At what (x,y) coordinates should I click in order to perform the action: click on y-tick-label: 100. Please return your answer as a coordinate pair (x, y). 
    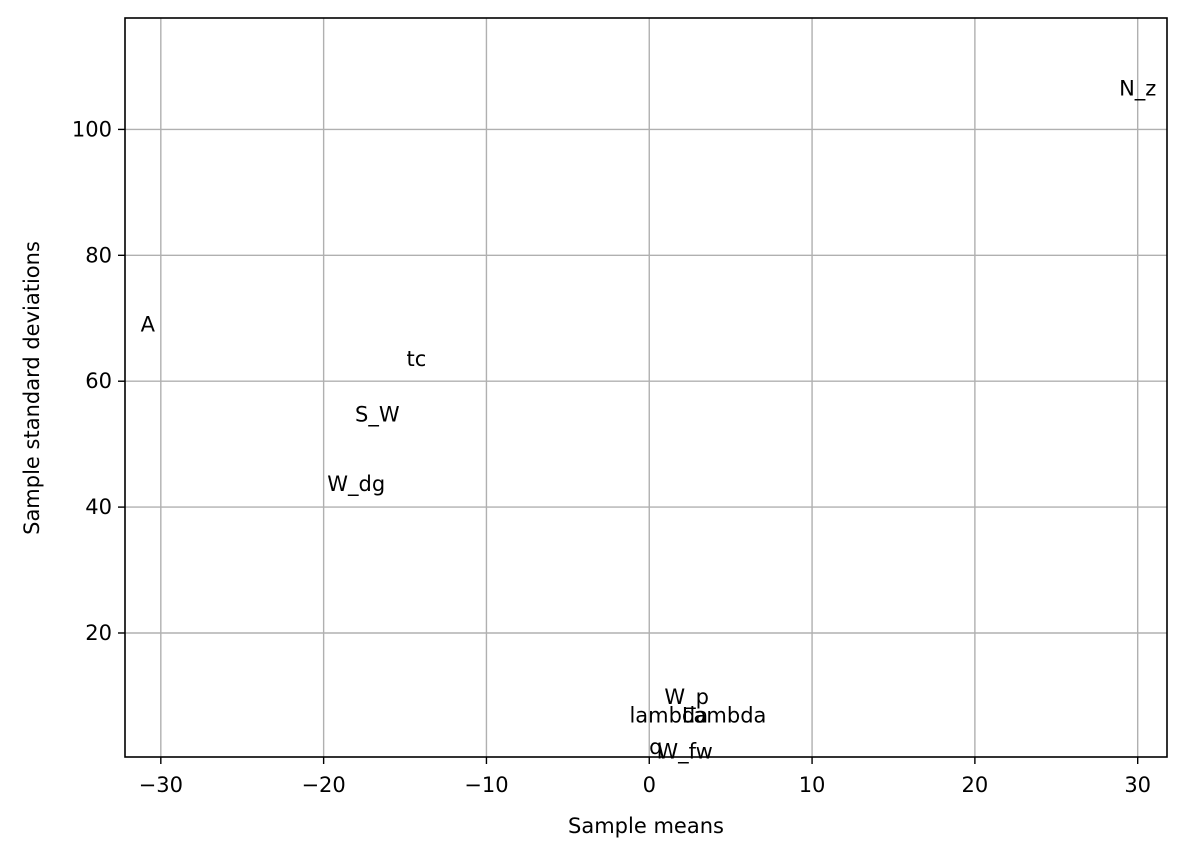
    Looking at the image, I should click on (92, 129).